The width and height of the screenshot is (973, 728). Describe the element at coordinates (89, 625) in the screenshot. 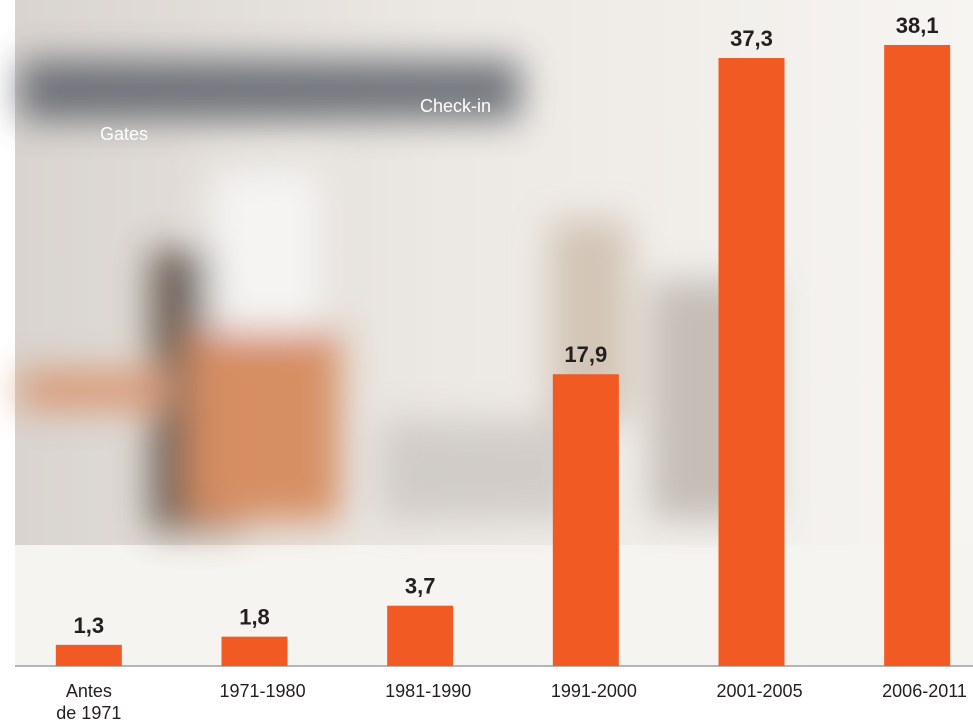

I see `value-label: 1,3` at that location.